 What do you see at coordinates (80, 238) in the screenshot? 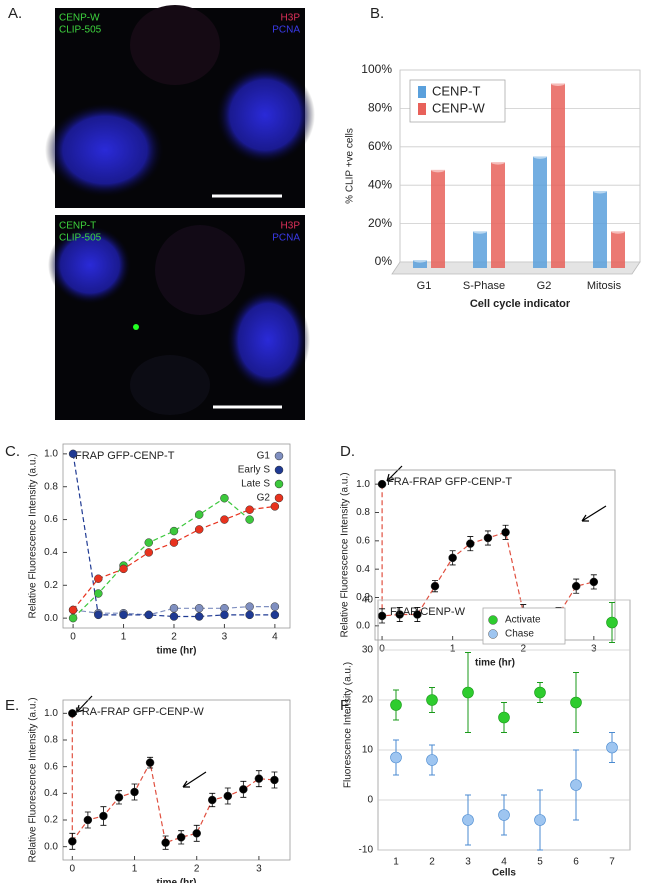
I see `image-label: CLIP-505` at bounding box center [80, 238].